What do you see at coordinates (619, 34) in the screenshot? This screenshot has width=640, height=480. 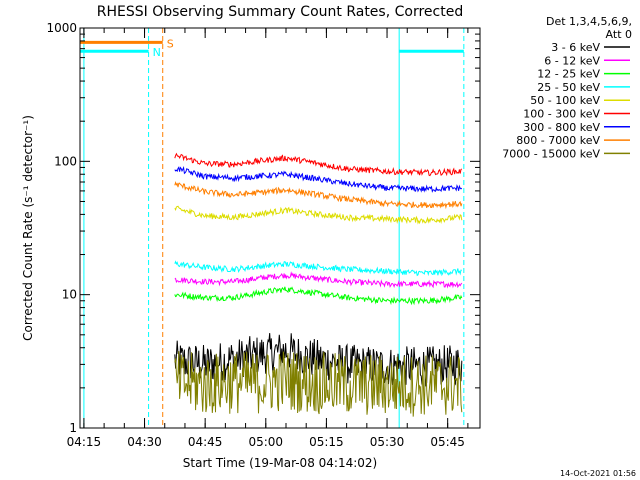 I see `legend-header-line-2: Att 0` at bounding box center [619, 34].